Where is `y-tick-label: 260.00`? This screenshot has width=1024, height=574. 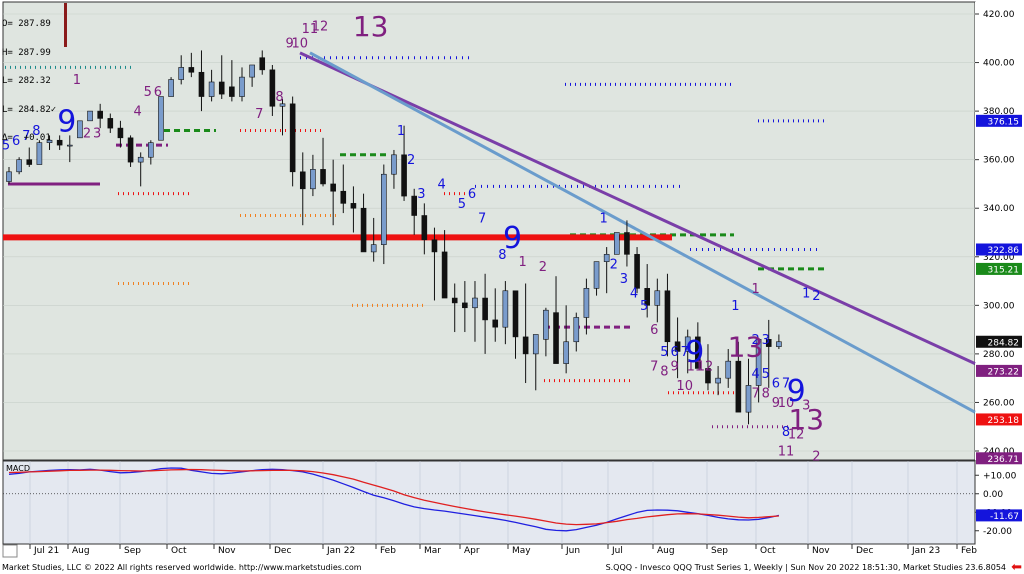 y-tick-label: 260.00 is located at coordinates (999, 403).